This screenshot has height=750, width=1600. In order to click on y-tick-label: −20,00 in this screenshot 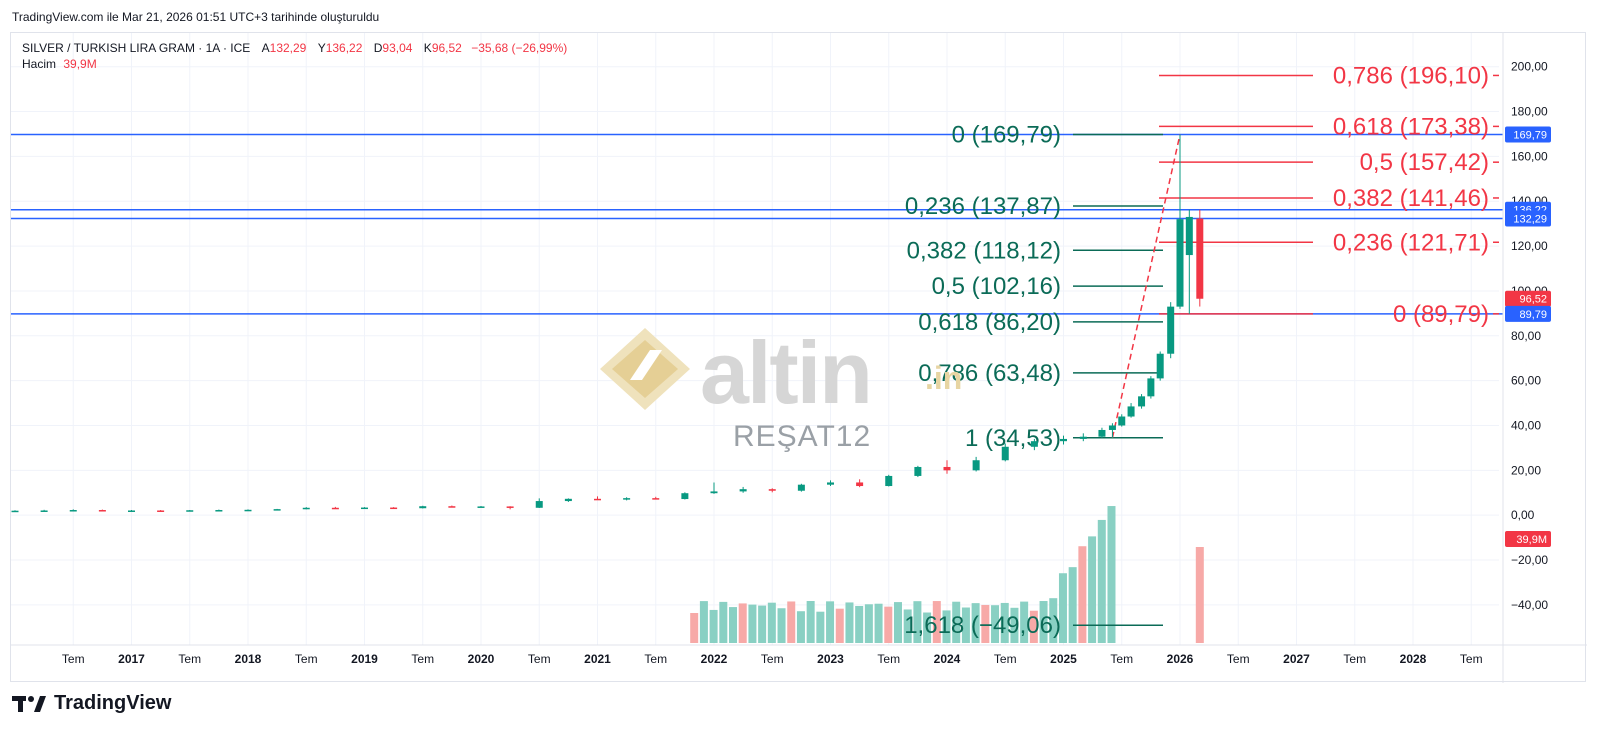, I will do `click(1529, 560)`.